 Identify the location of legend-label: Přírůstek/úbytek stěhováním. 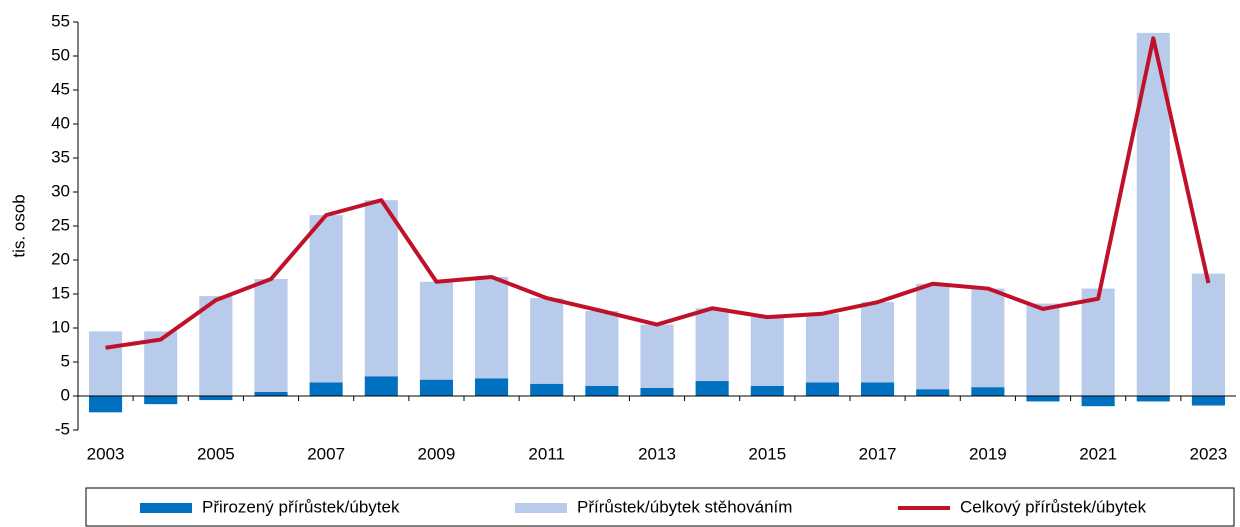
(684, 506).